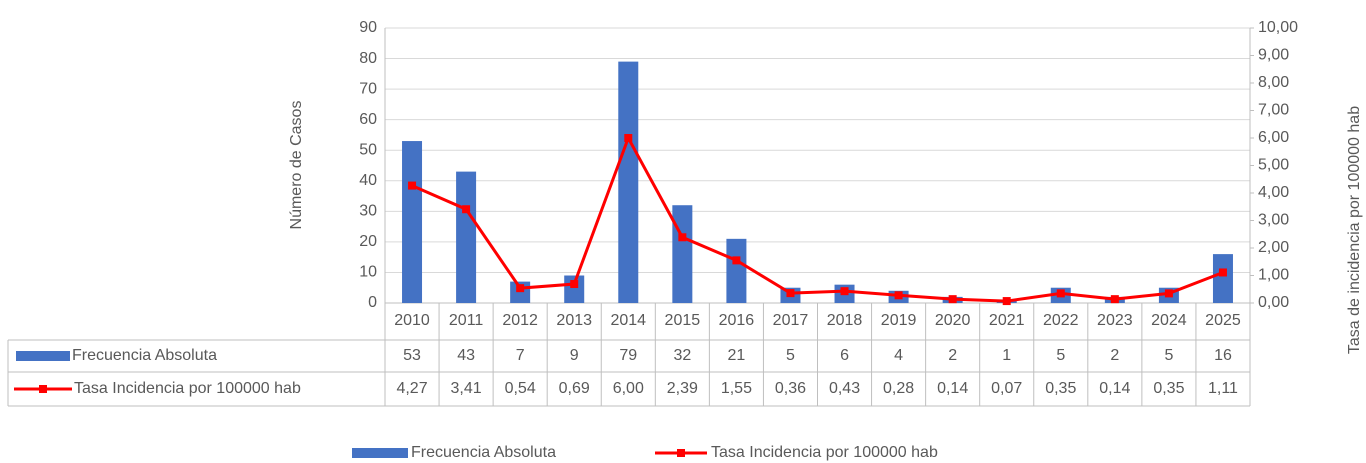  I want to click on table-value: 2, so click(1114, 355).